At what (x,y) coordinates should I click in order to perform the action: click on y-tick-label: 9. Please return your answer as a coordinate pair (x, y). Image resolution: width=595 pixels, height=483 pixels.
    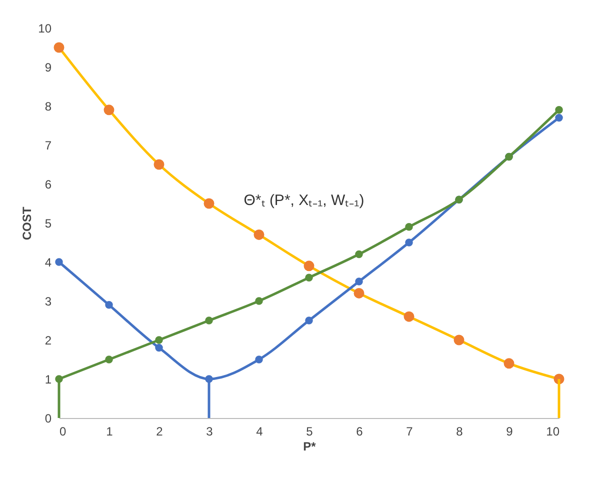
    Looking at the image, I should click on (48, 67).